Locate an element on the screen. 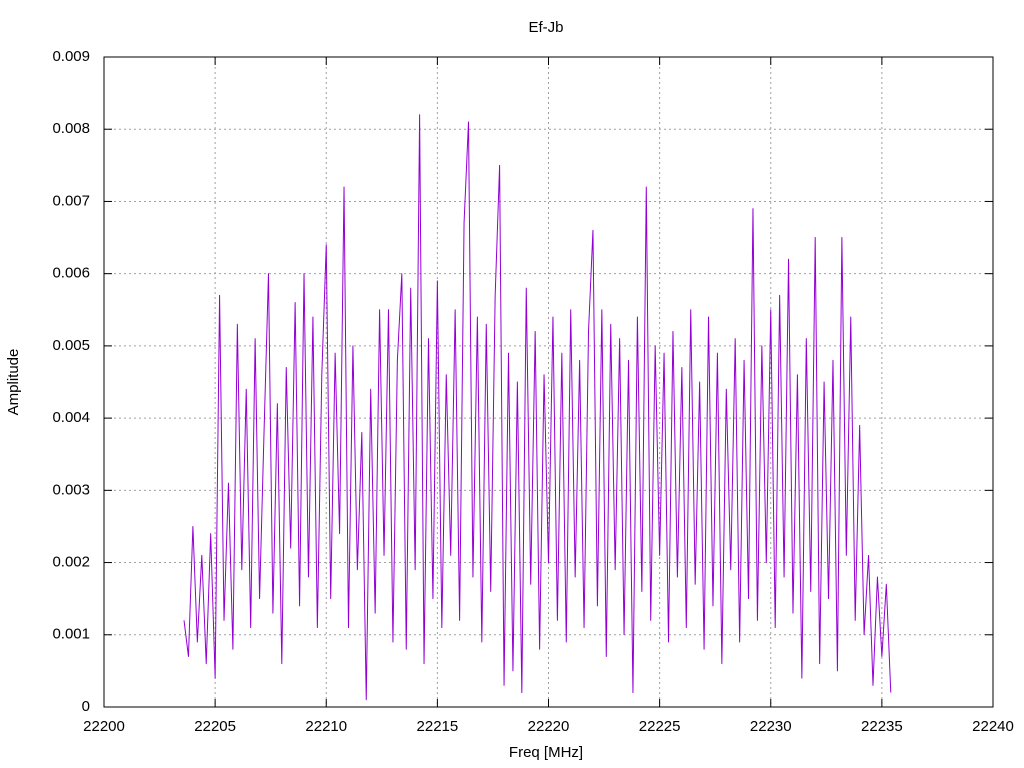 This screenshot has height=768, width=1024. y-tick-label: 0.009 is located at coordinates (71, 56).